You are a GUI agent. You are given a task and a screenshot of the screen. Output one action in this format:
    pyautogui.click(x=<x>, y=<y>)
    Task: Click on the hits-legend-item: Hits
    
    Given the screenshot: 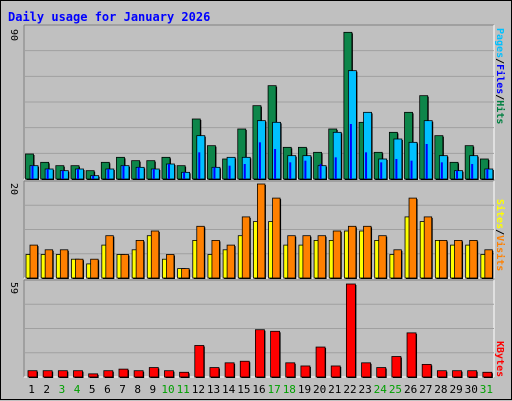 What is the action you would take?
    pyautogui.click(x=500, y=112)
    